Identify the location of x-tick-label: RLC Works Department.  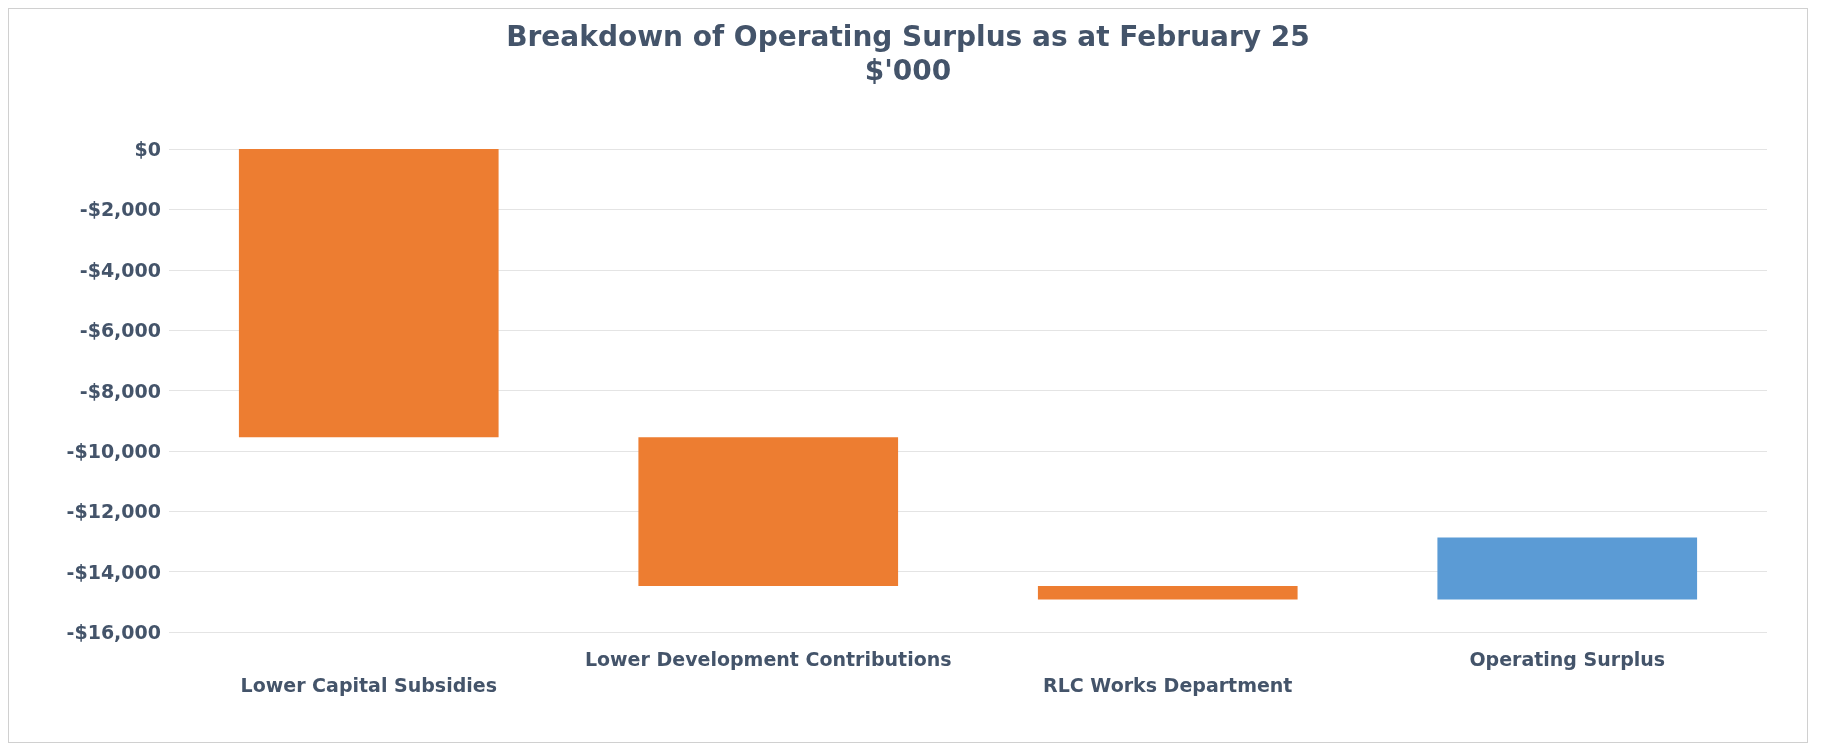
(1168, 685).